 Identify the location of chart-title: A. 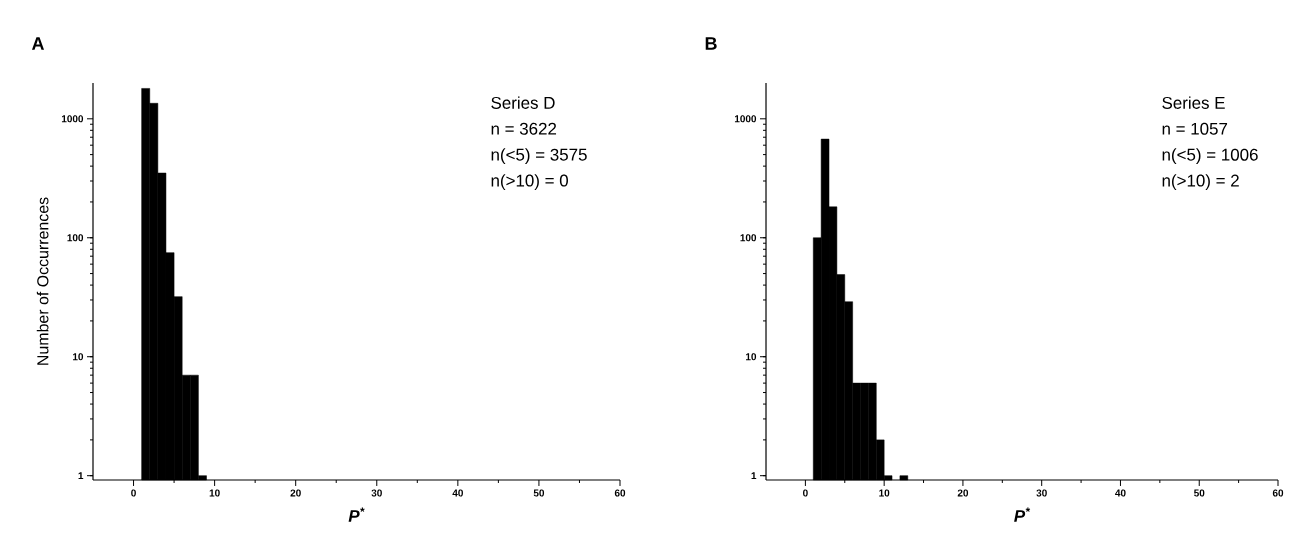
(38, 43).